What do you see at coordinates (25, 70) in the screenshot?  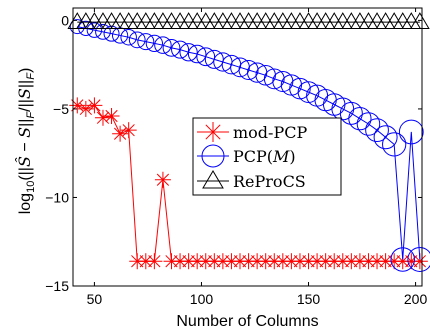 I see `y-label-close: )` at bounding box center [25, 70].